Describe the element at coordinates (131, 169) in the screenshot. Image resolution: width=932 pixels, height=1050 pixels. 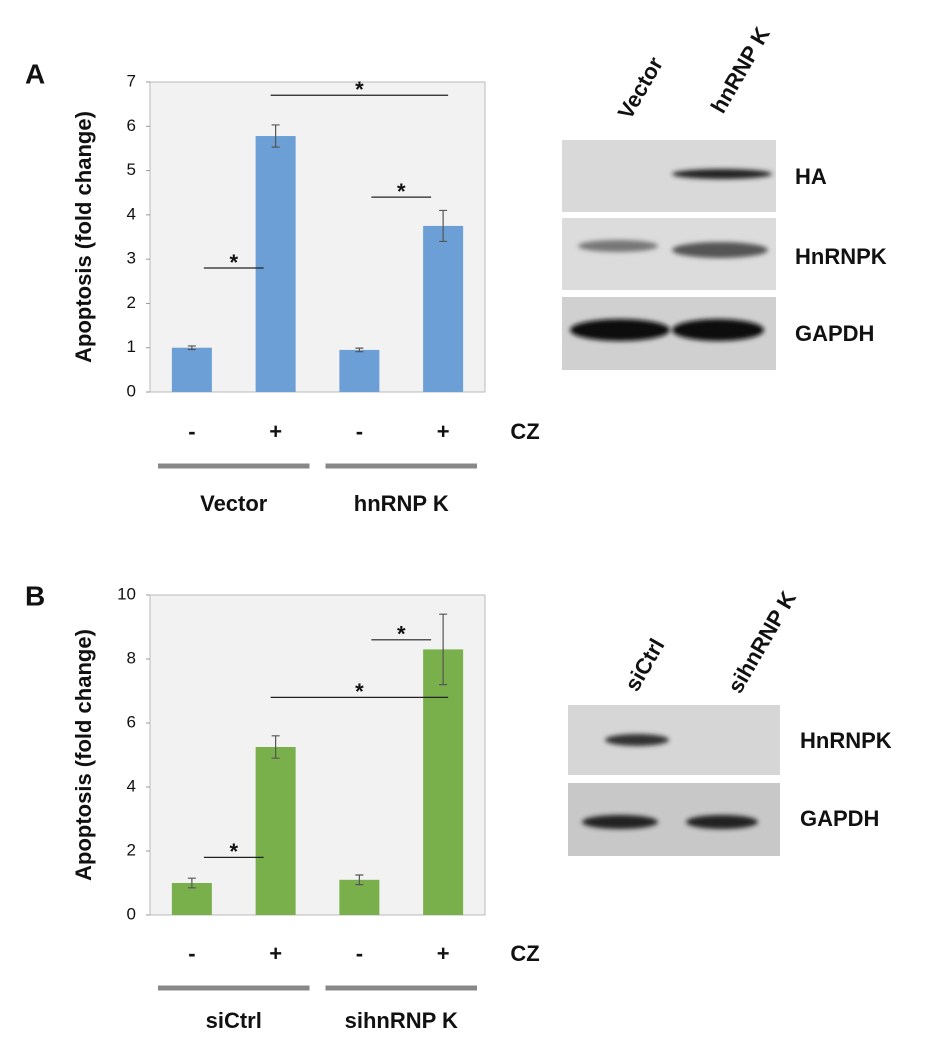
I see `y-tick-label: 5` at that location.